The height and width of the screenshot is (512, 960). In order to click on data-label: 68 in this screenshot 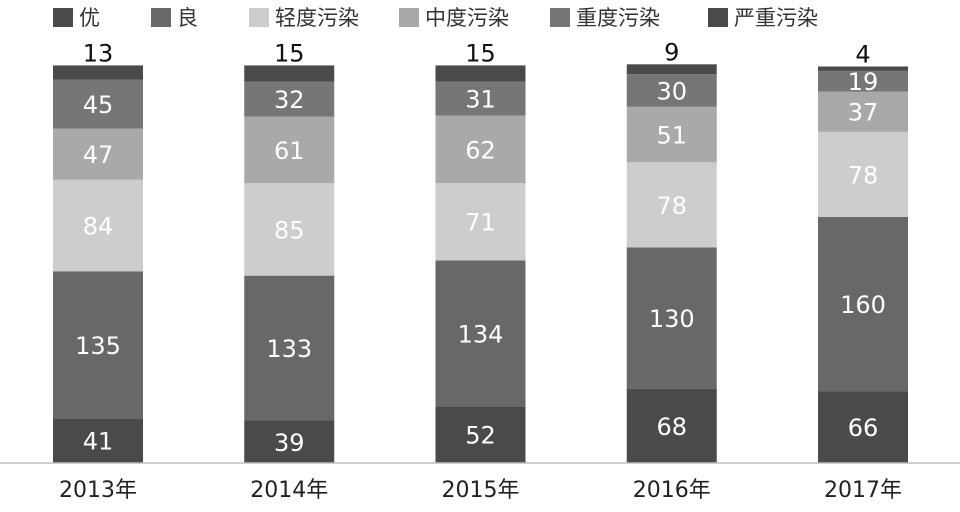, I will do `click(671, 427)`.